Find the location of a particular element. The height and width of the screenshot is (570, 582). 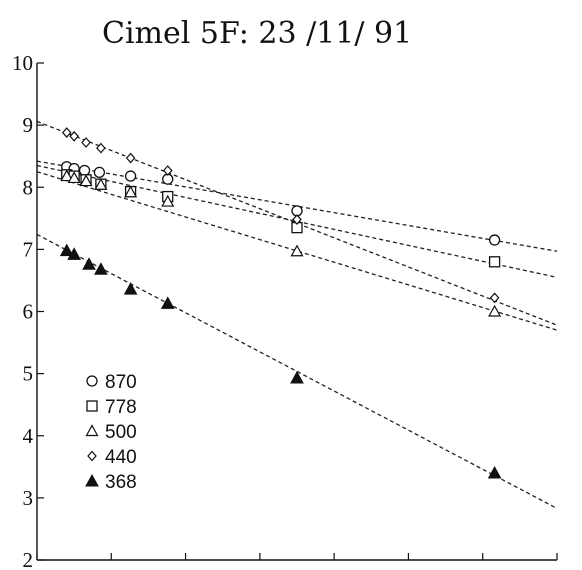

y-tick-label: 8 is located at coordinates (28, 187).